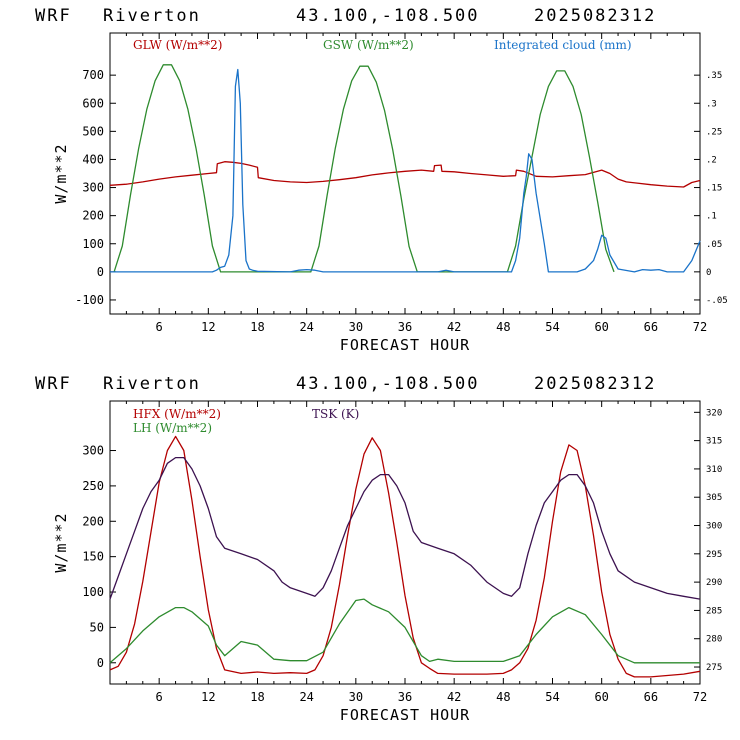  Describe the element at coordinates (93, 75) in the screenshot. I see `y-tick-label: 700` at that location.